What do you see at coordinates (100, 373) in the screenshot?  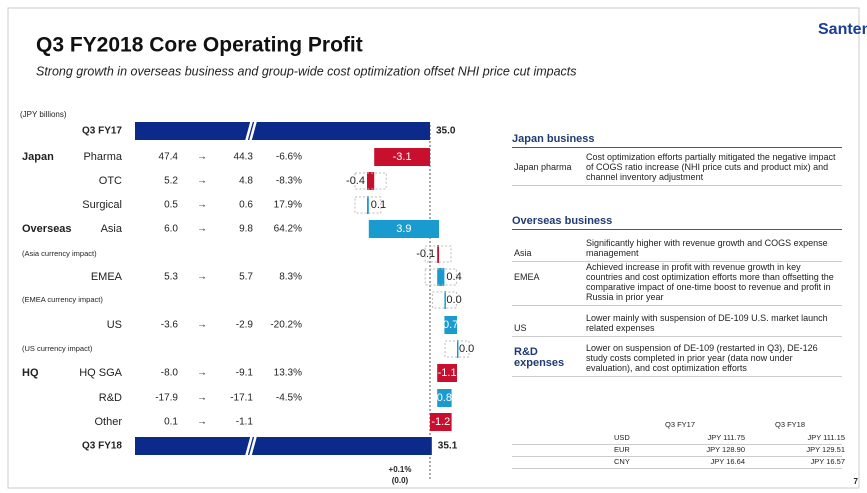 I see `row-label: HQ SGA` at bounding box center [100, 373].